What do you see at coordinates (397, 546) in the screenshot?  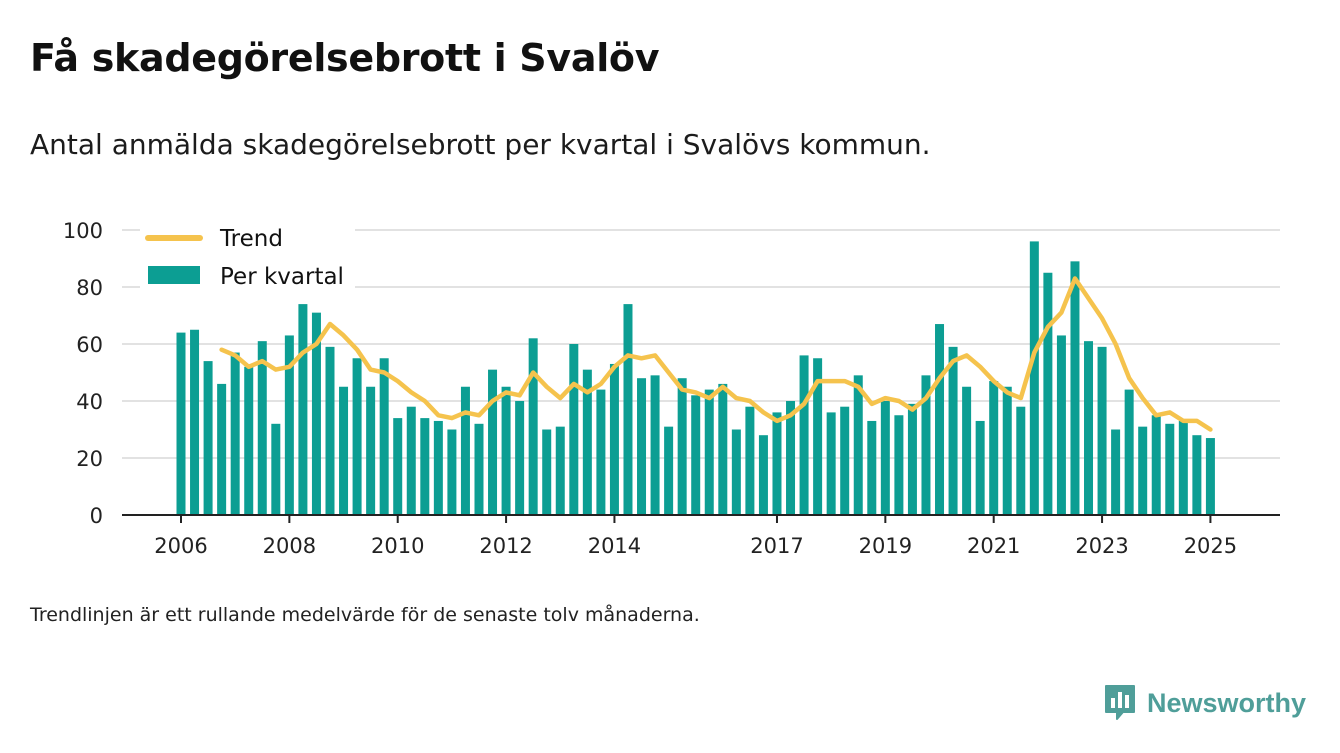 I see `x-tick-label: 2010` at bounding box center [397, 546].